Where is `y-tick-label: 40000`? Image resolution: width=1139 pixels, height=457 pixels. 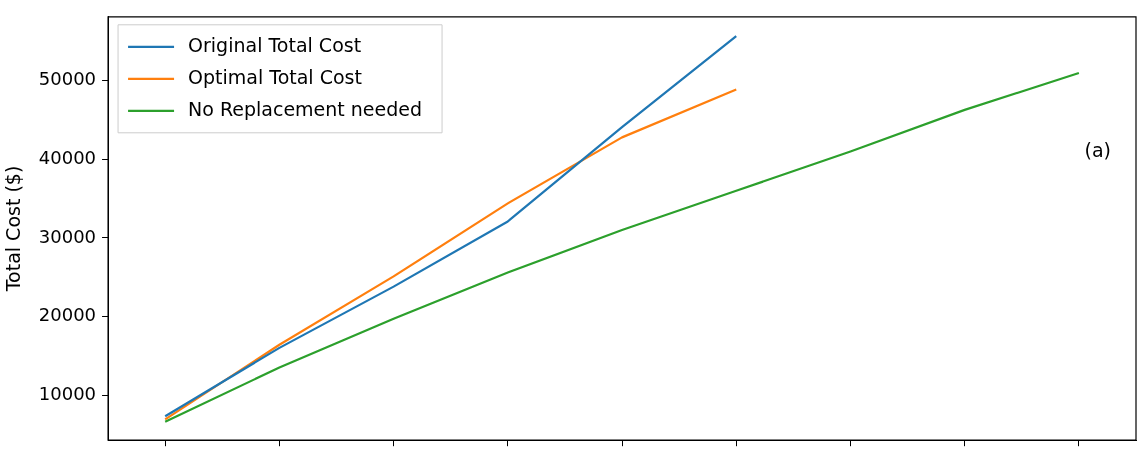
y-tick-label: 40000 is located at coordinates (67, 158).